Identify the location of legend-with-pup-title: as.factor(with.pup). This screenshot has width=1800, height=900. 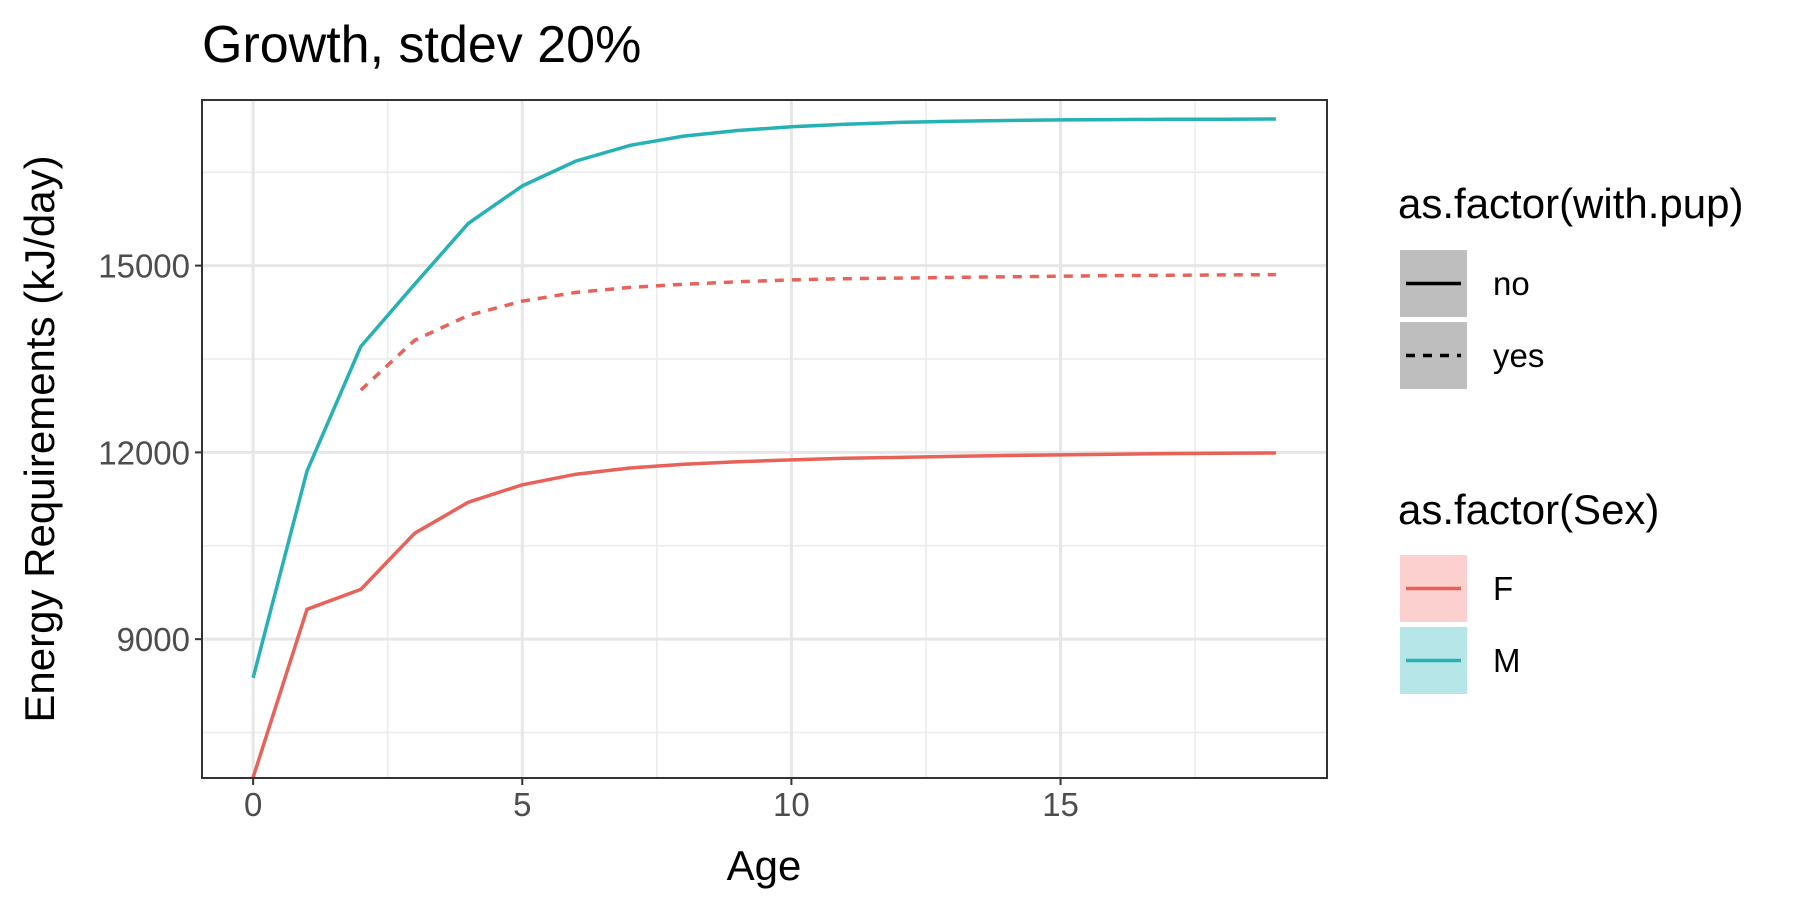
(1570, 203).